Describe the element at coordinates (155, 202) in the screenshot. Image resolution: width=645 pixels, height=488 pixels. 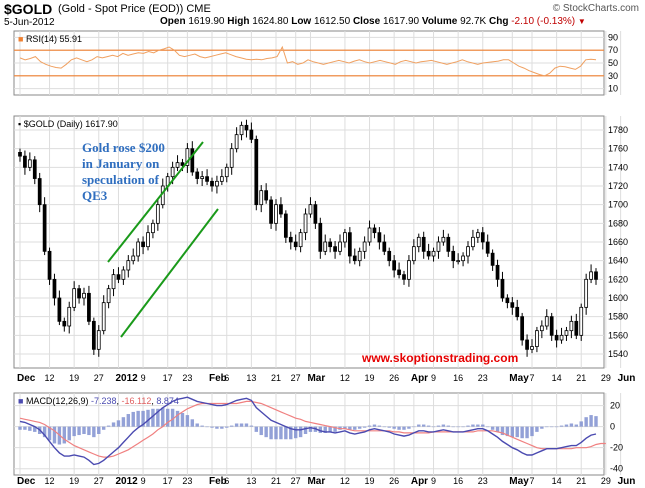
I see `upper-trend-line` at that location.